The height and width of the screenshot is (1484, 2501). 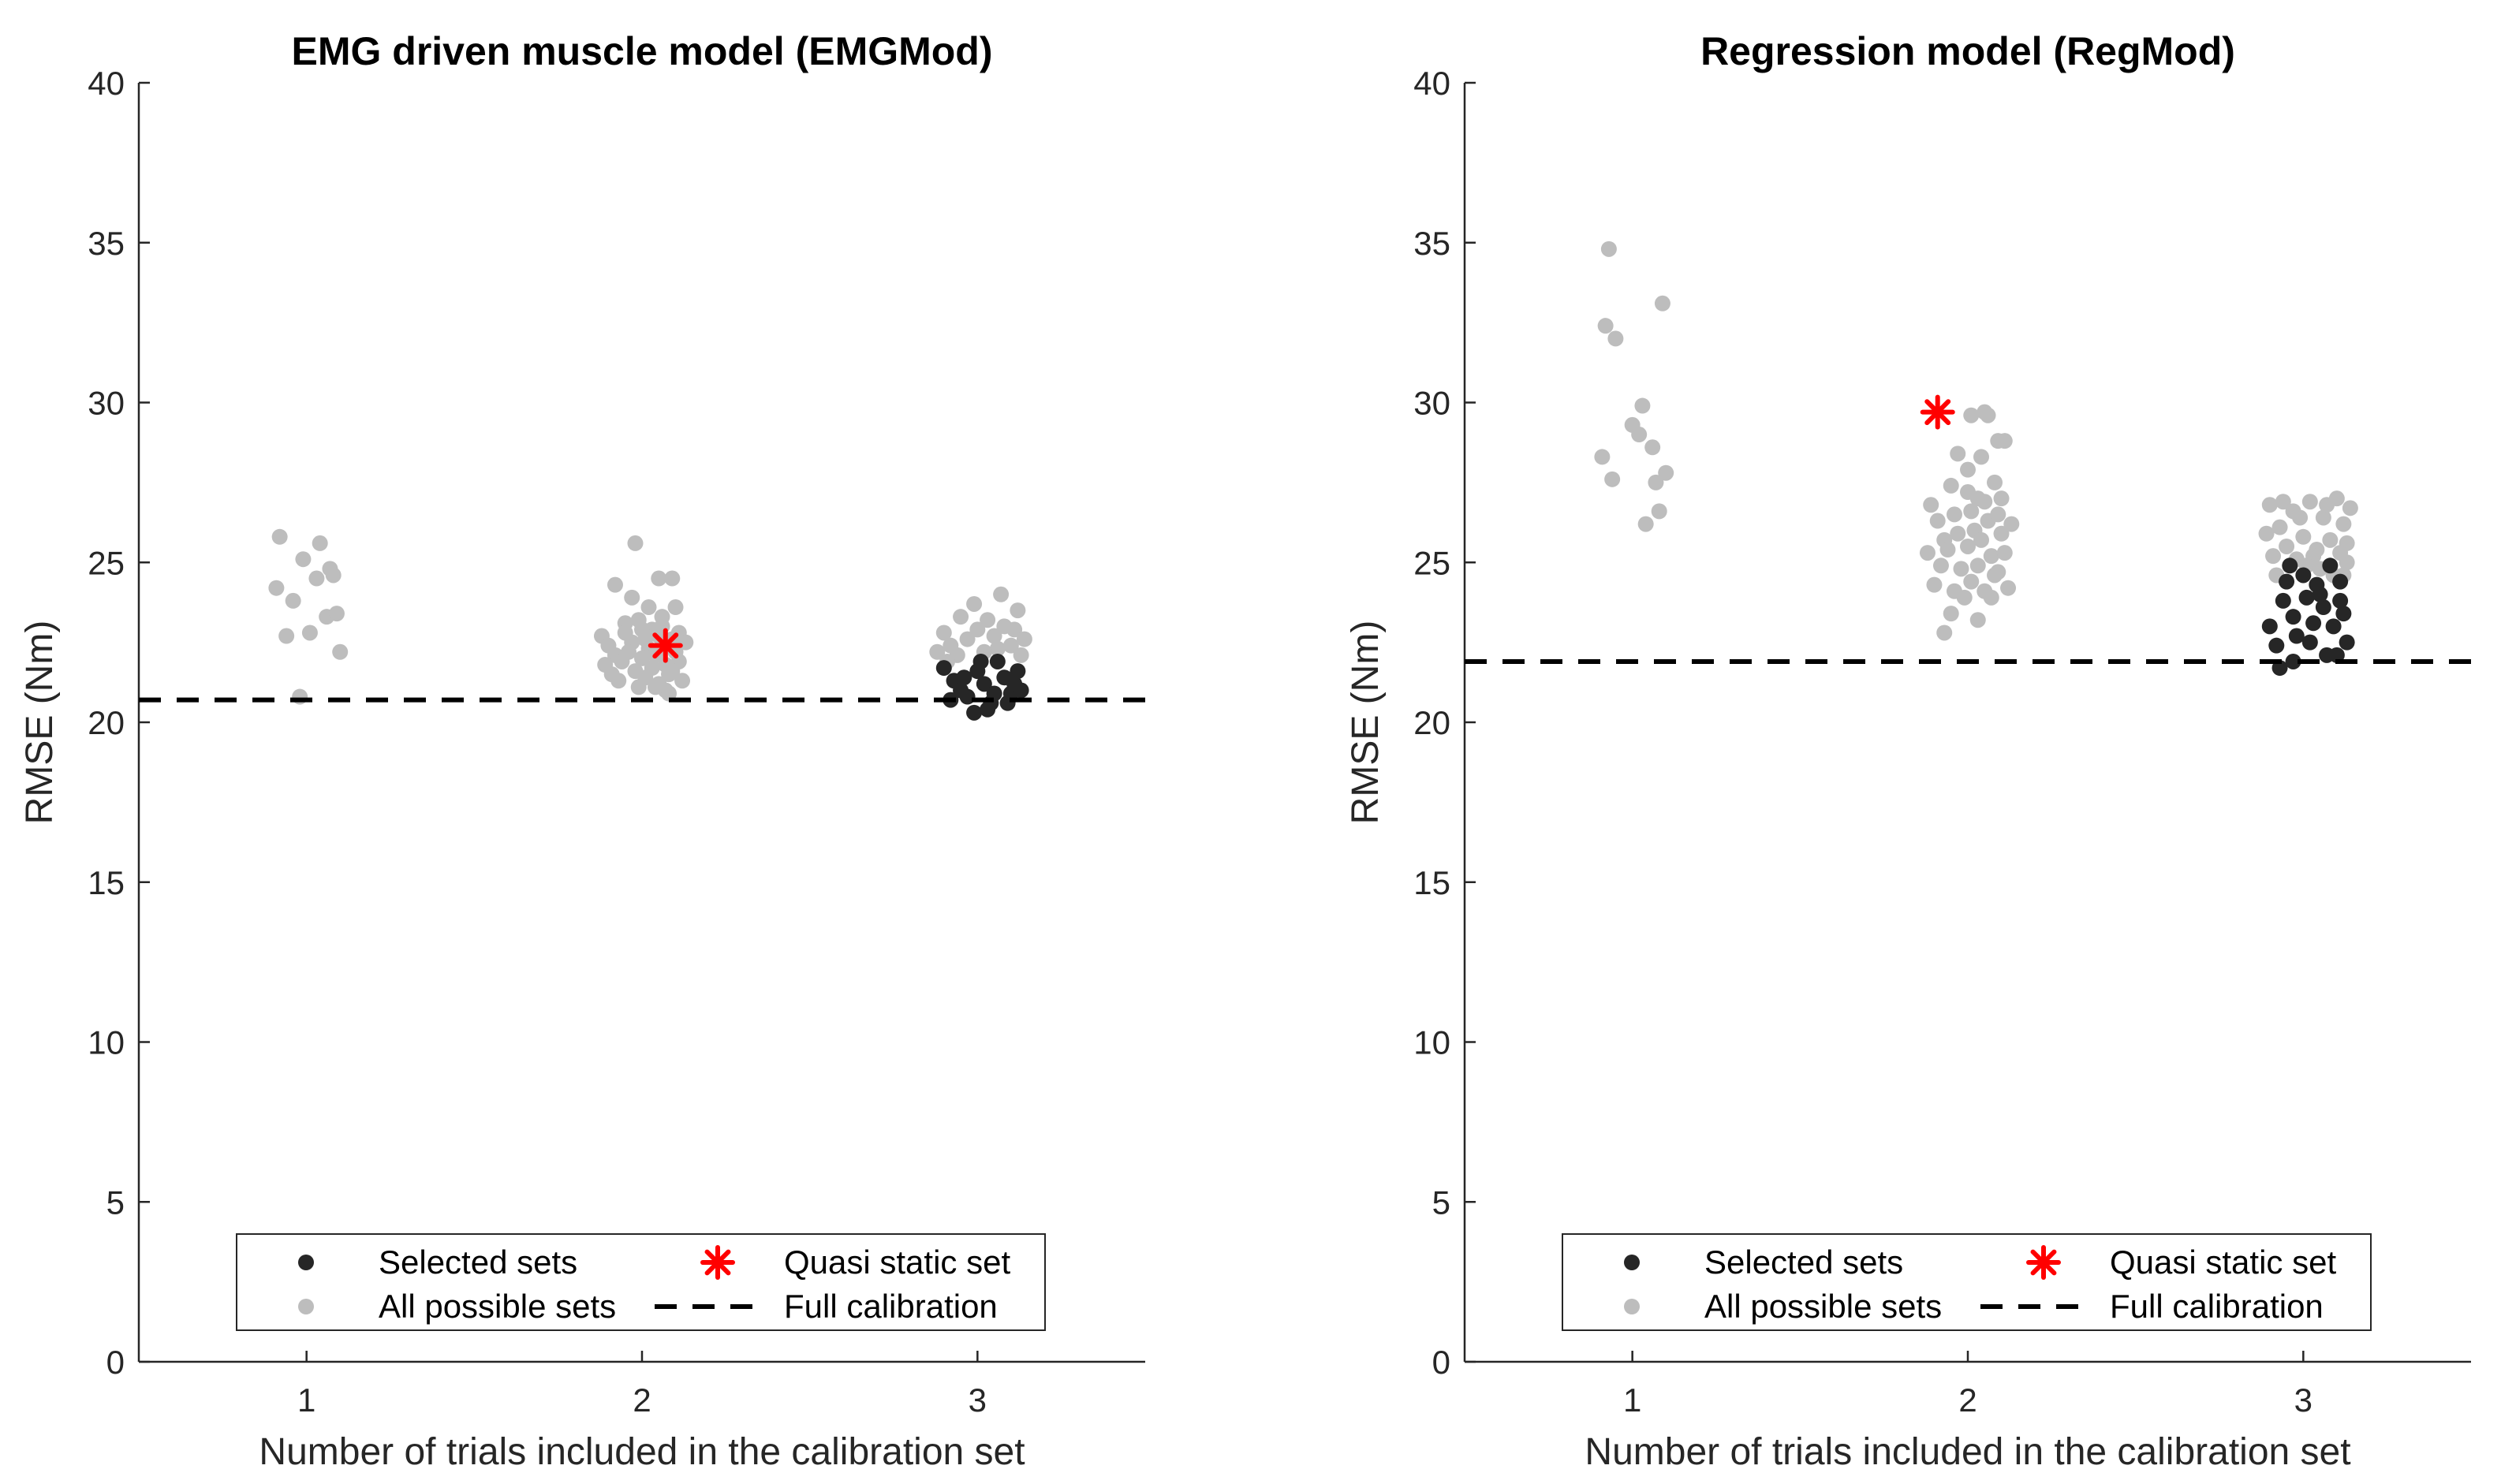 What do you see at coordinates (107, 562) in the screenshot?
I see `y-tick-label: 25` at bounding box center [107, 562].